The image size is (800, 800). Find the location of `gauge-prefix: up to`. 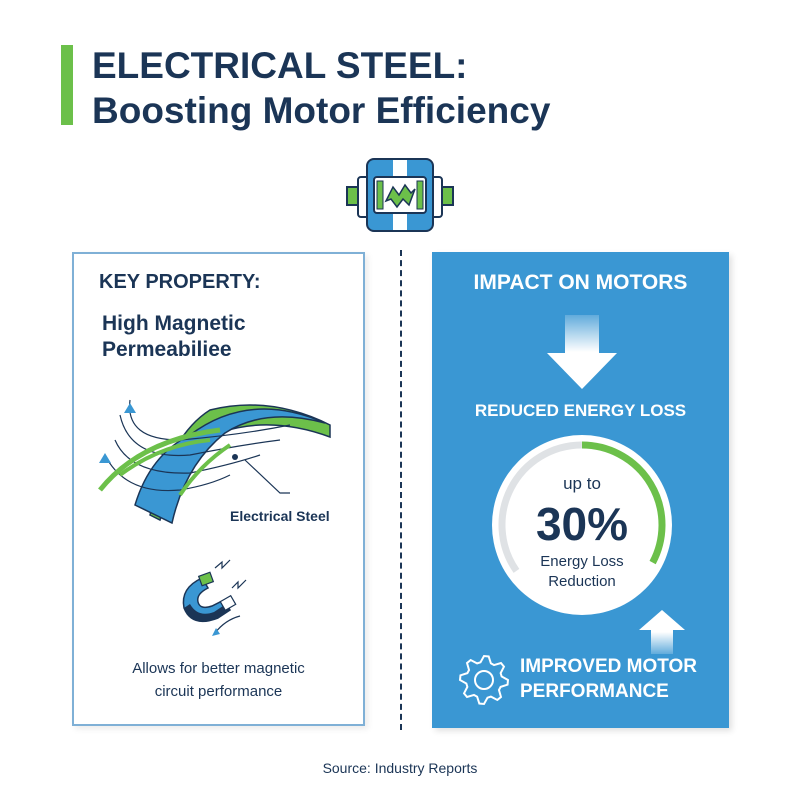

gauge-prefix: up to is located at coordinates (582, 483).